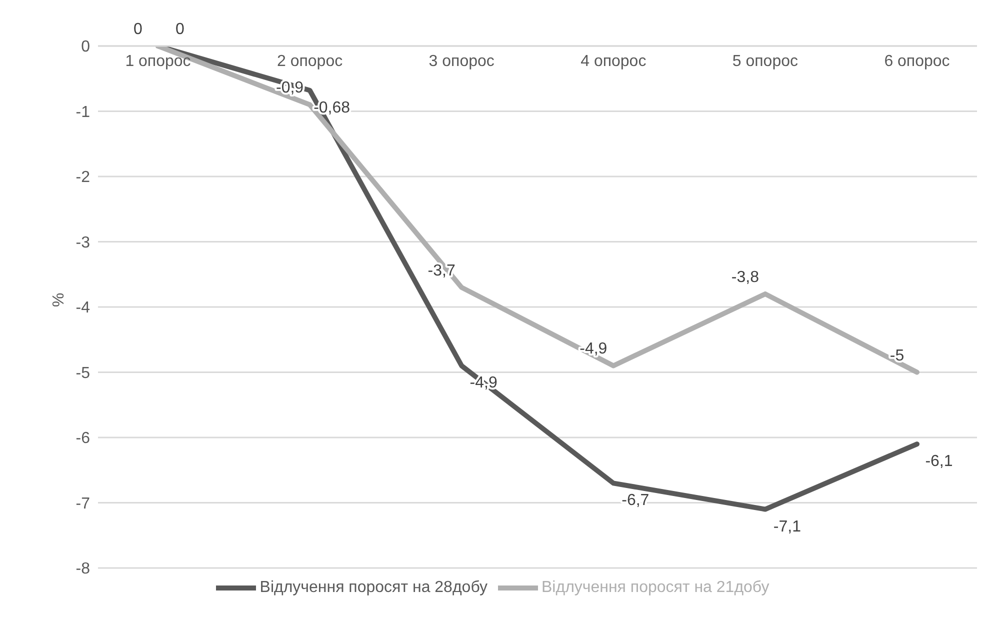 The width and height of the screenshot is (1000, 634). I want to click on y-tick-label: -7, so click(83, 503).